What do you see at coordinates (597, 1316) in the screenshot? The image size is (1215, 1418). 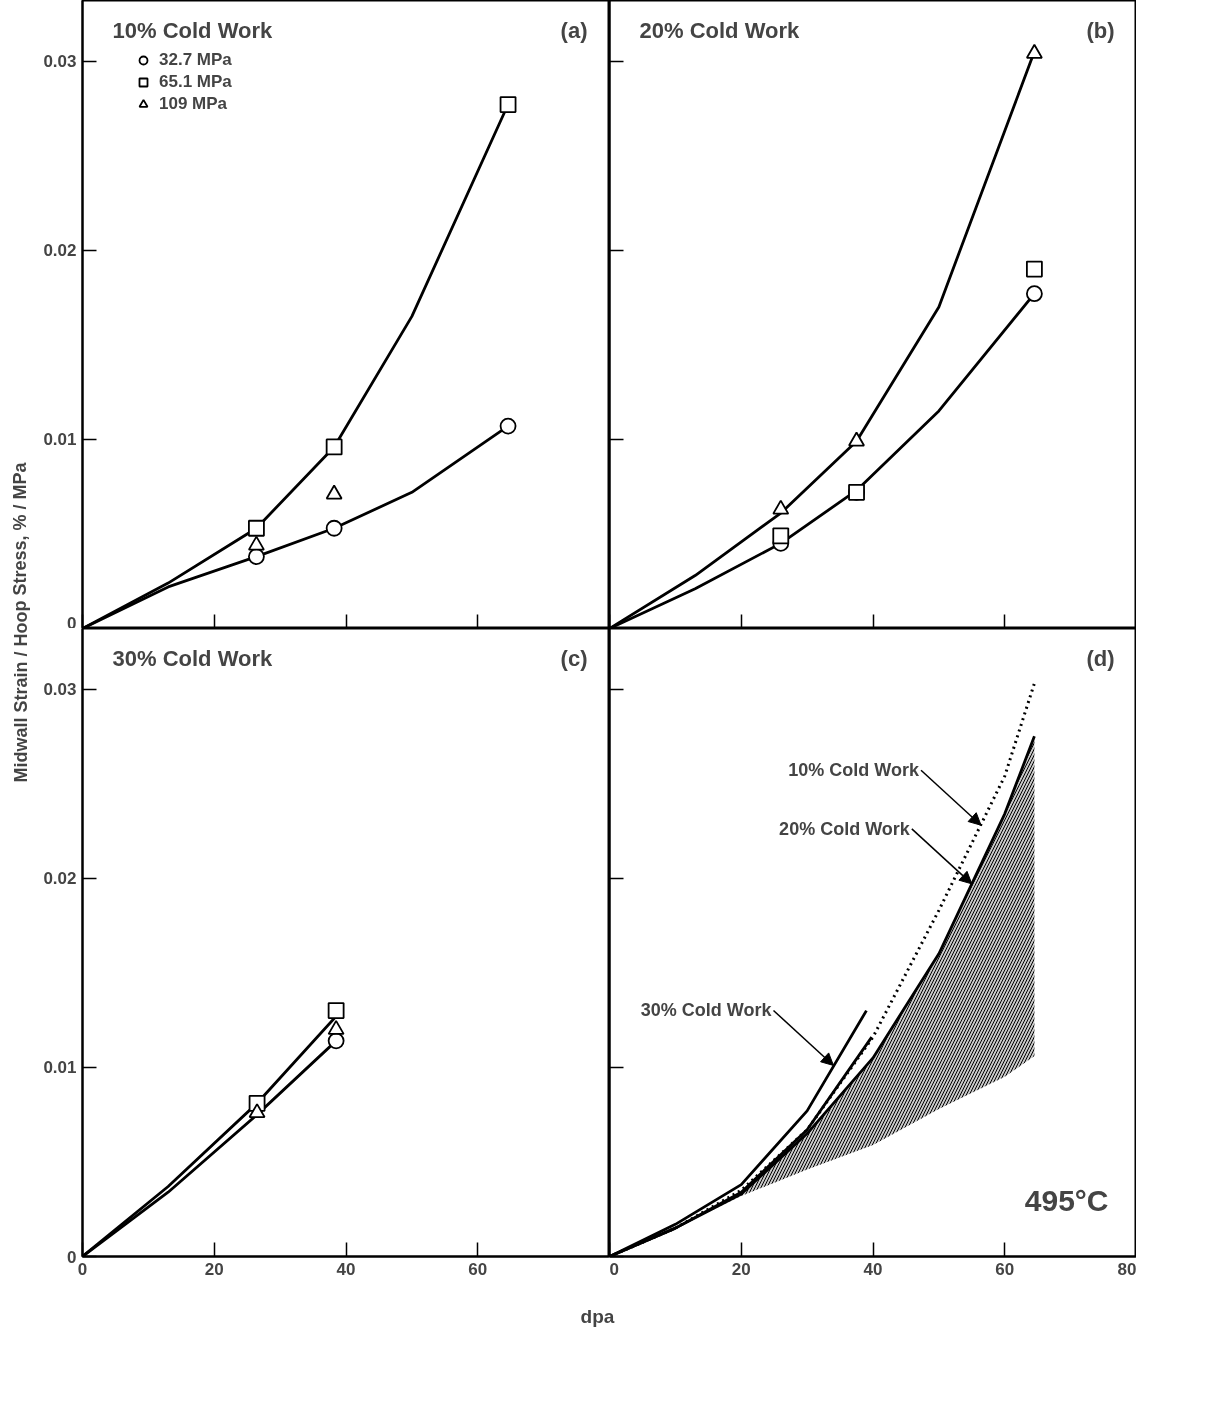 I see `x-axis-title: dpa` at bounding box center [597, 1316].